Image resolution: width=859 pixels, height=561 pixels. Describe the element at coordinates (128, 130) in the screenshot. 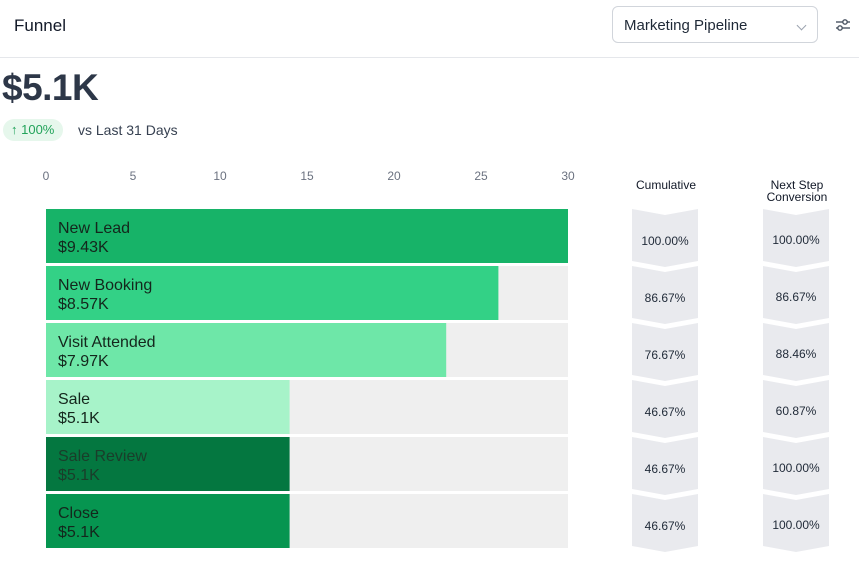

I see `comparison-label: vs Last 31 Days` at that location.